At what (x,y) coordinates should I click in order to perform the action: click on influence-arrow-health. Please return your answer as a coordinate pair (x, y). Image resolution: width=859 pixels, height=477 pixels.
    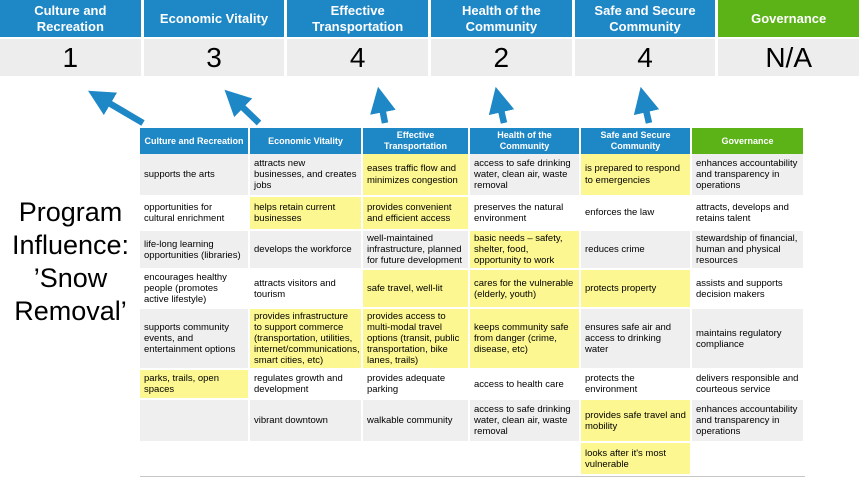
    Looking at the image, I should click on (501, 105).